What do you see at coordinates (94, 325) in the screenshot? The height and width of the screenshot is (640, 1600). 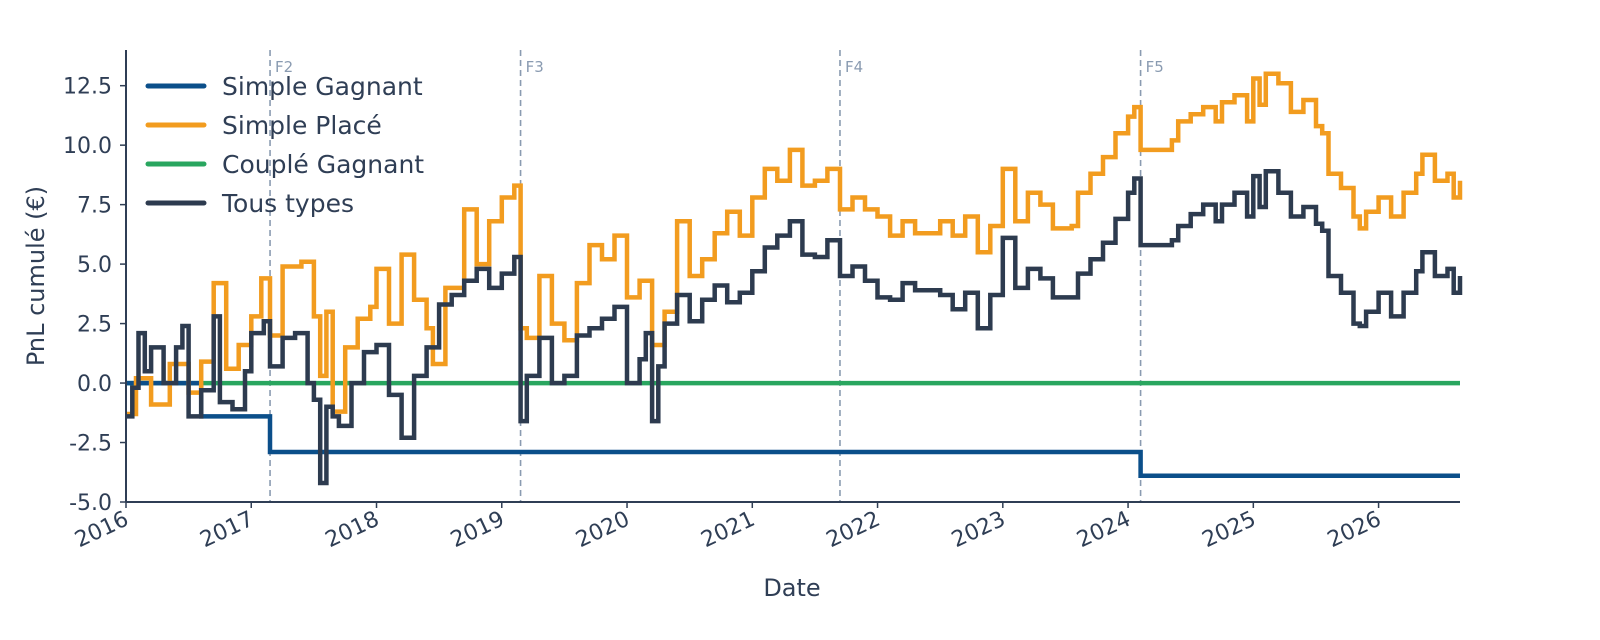 I see `y-tick-label: 2.5` at bounding box center [94, 325].